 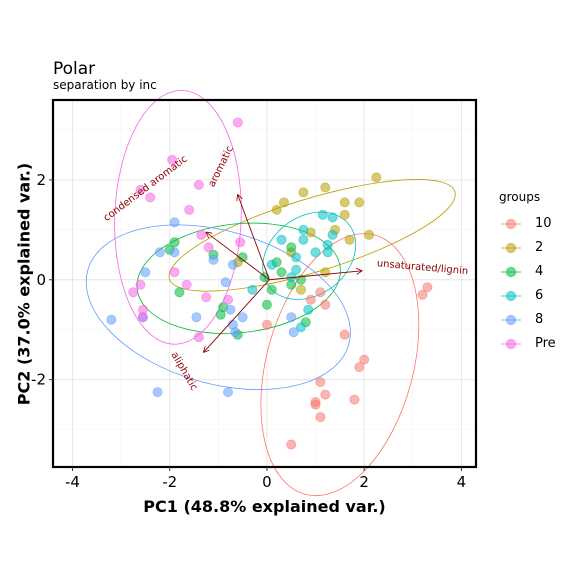 I want to click on legend-item-4: 4, so click(x=537, y=272).